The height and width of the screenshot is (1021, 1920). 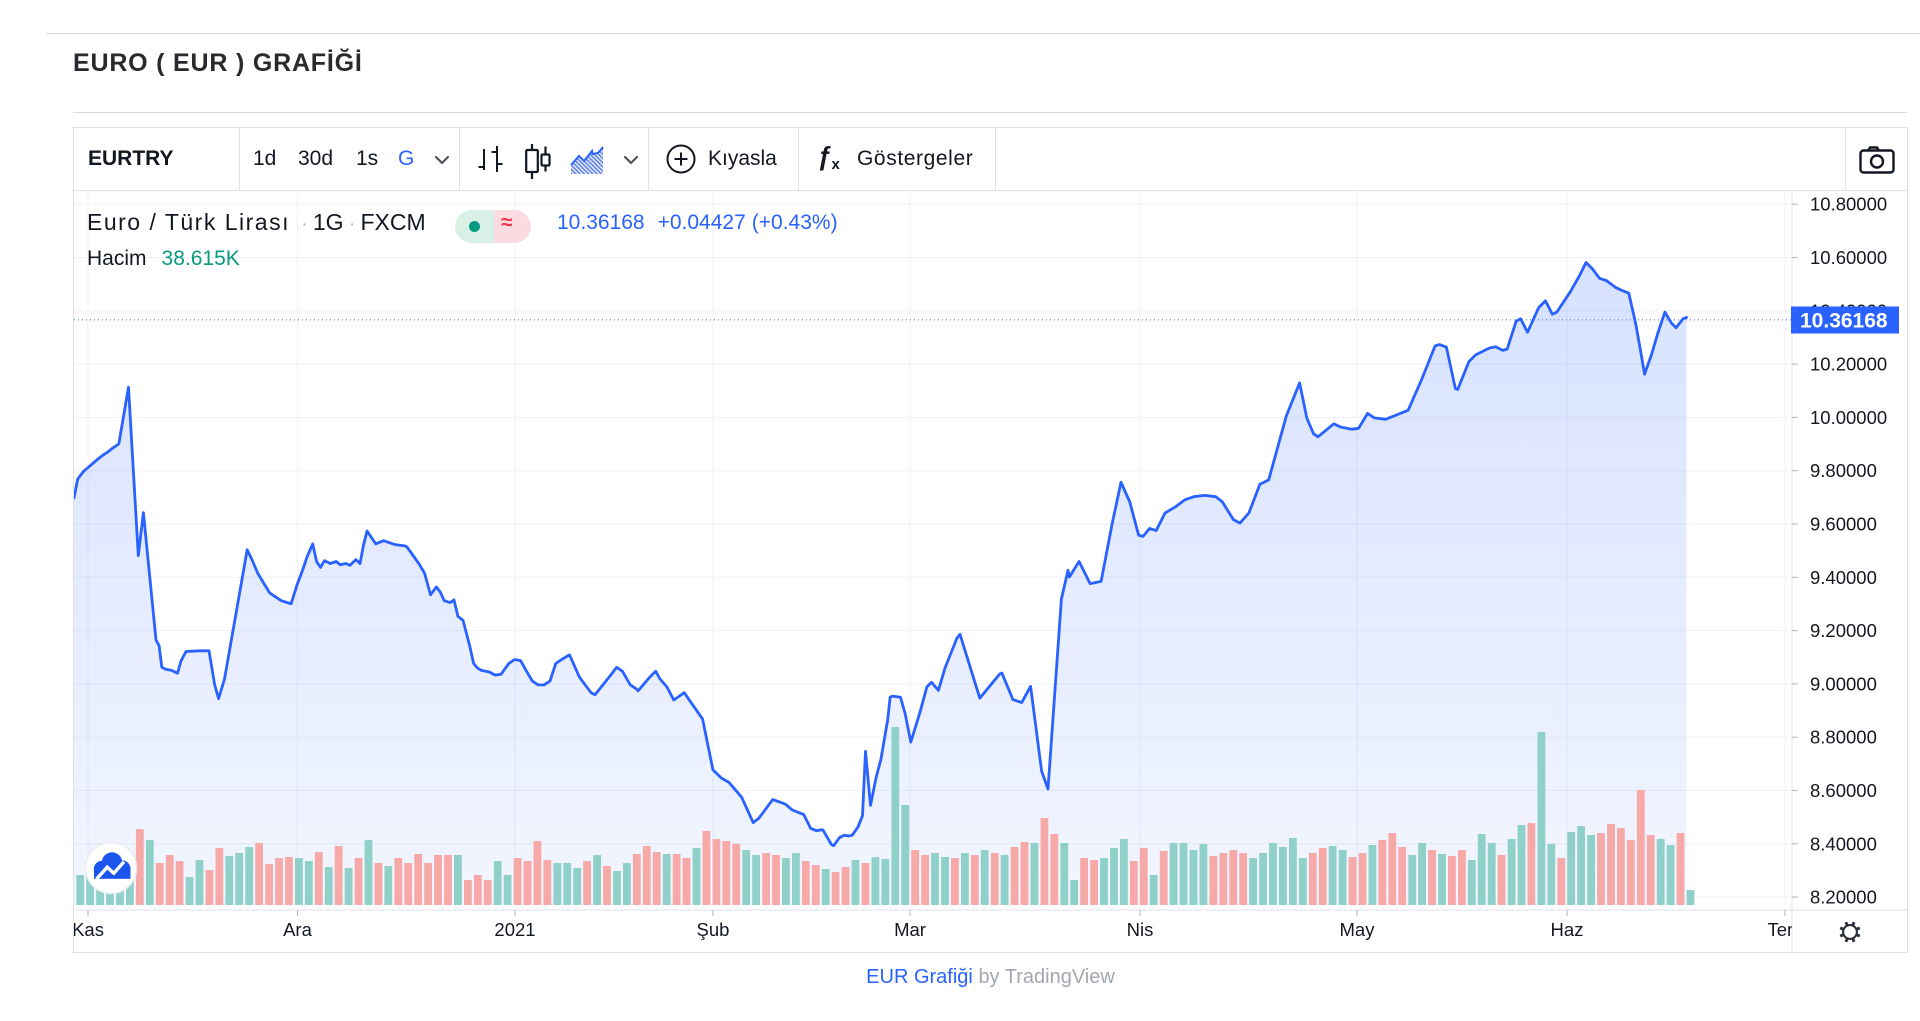 I want to click on svg-text: Mar, so click(x=910, y=929).